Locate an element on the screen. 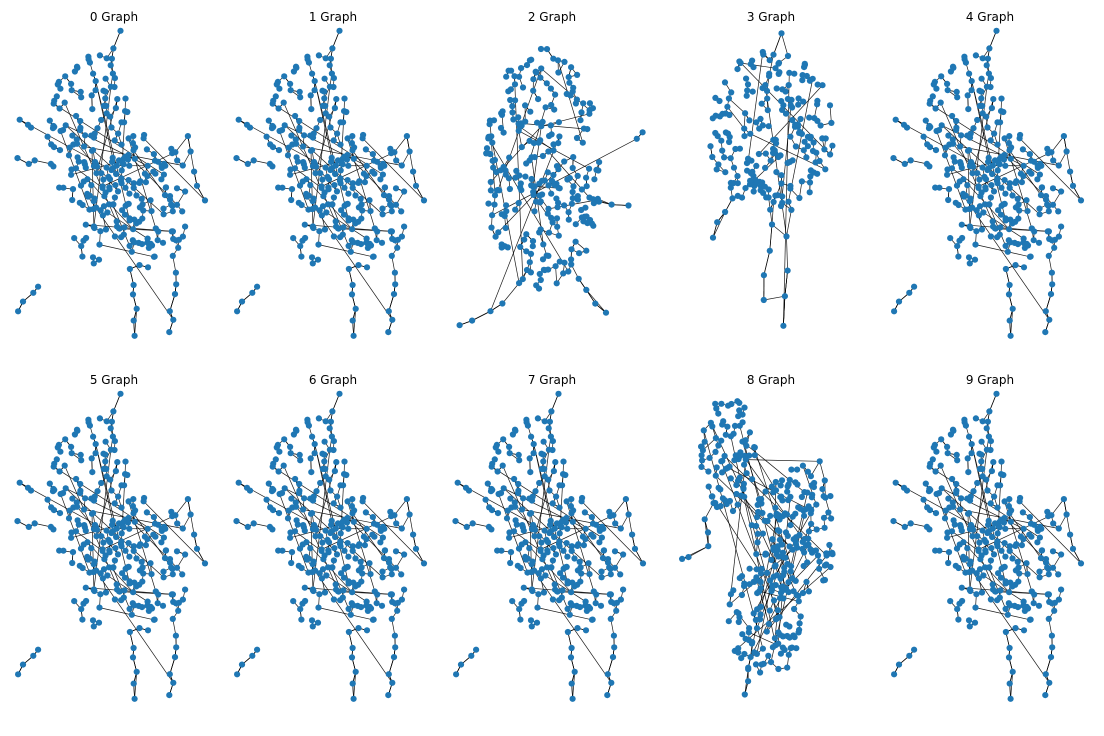 This screenshot has height=736, width=1104. graph-nodes is located at coordinates (551, 187).